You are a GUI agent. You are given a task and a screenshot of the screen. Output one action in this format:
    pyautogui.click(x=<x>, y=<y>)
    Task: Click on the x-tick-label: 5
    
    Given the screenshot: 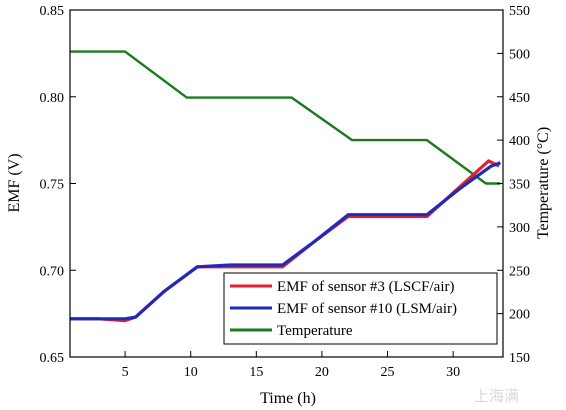 What is the action you would take?
    pyautogui.click(x=125, y=372)
    